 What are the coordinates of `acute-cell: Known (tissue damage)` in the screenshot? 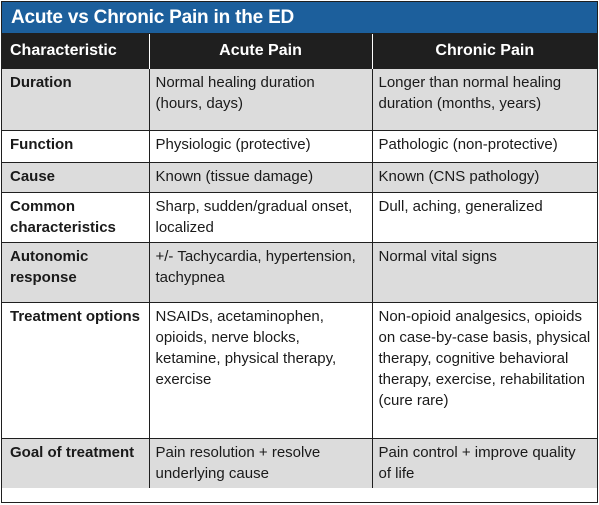 It's located at (260, 177).